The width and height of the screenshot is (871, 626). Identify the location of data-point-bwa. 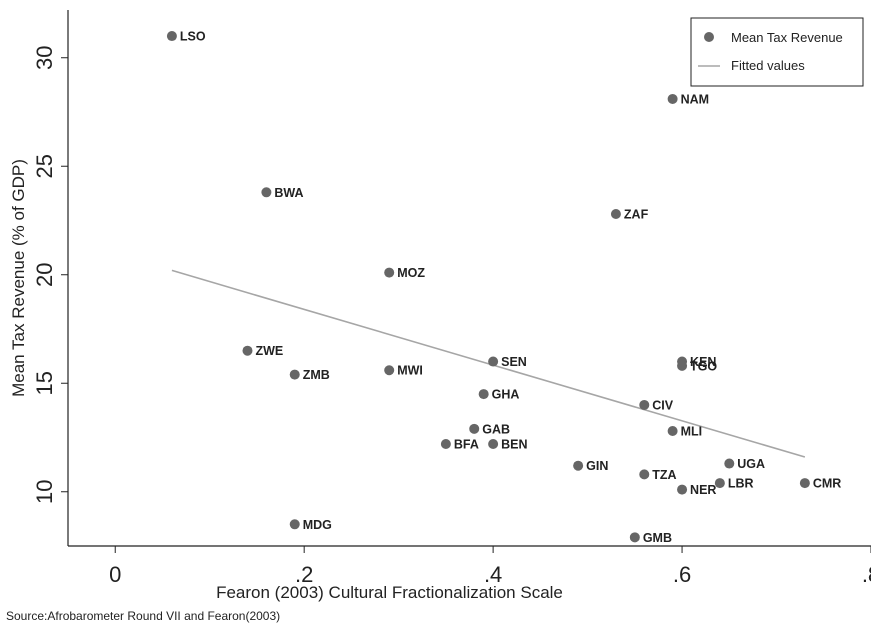
(266, 192).